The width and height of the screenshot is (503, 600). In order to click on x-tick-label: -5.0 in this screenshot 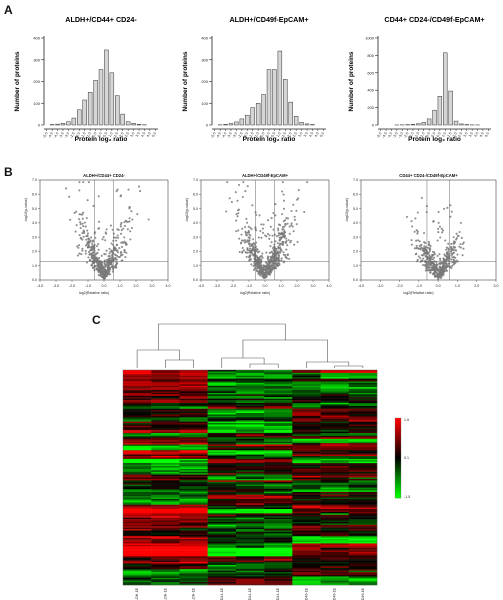, I will do `click(213, 135)`.